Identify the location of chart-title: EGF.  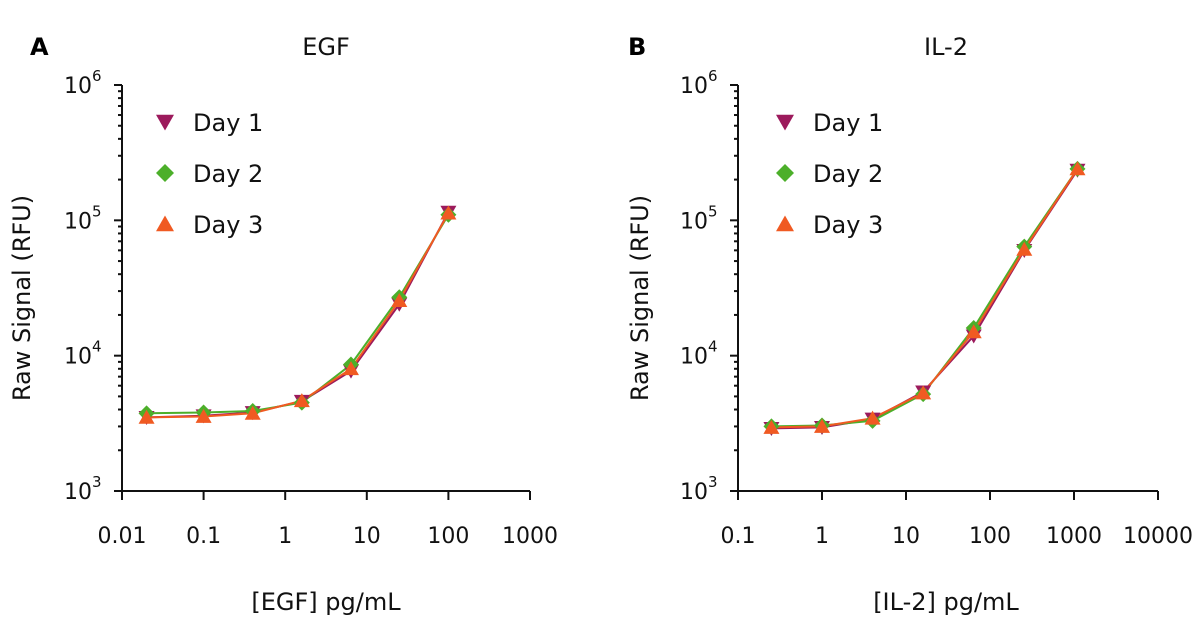
(326, 47).